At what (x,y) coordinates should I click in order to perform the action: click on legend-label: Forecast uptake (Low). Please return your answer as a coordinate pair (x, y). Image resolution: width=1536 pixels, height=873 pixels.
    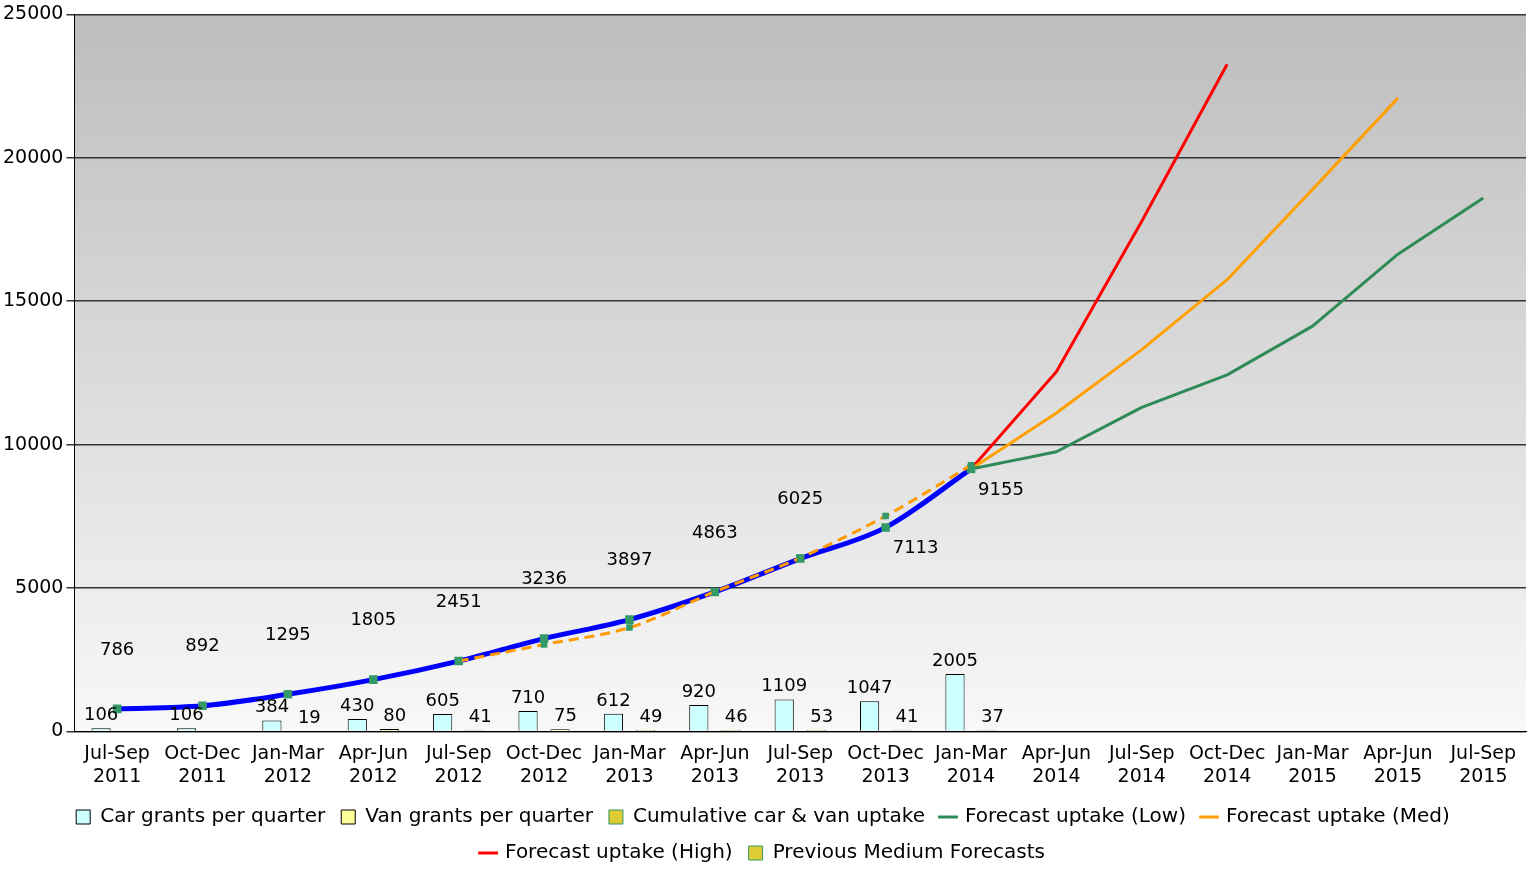
    Looking at the image, I should click on (1075, 815).